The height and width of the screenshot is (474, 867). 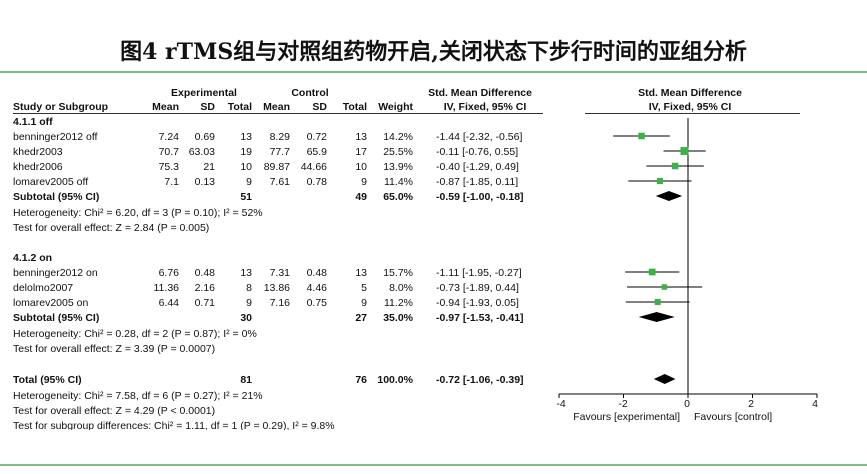 I want to click on axis-tick-label: -4, so click(x=561, y=404).